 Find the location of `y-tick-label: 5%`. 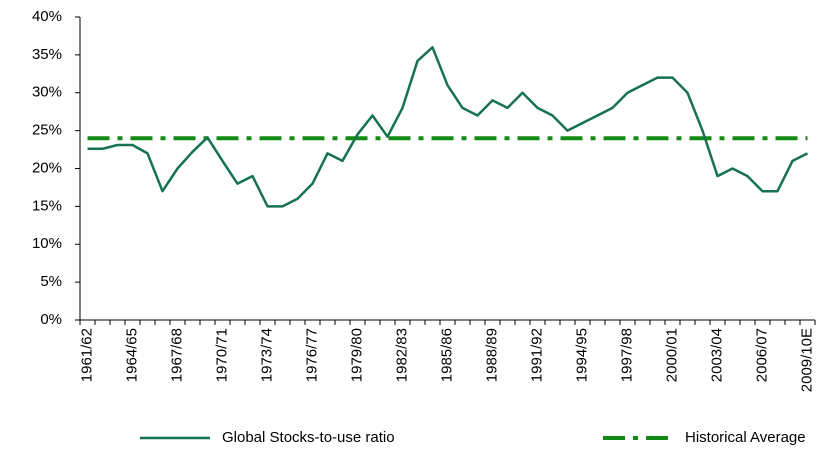

y-tick-label: 5% is located at coordinates (51, 281).